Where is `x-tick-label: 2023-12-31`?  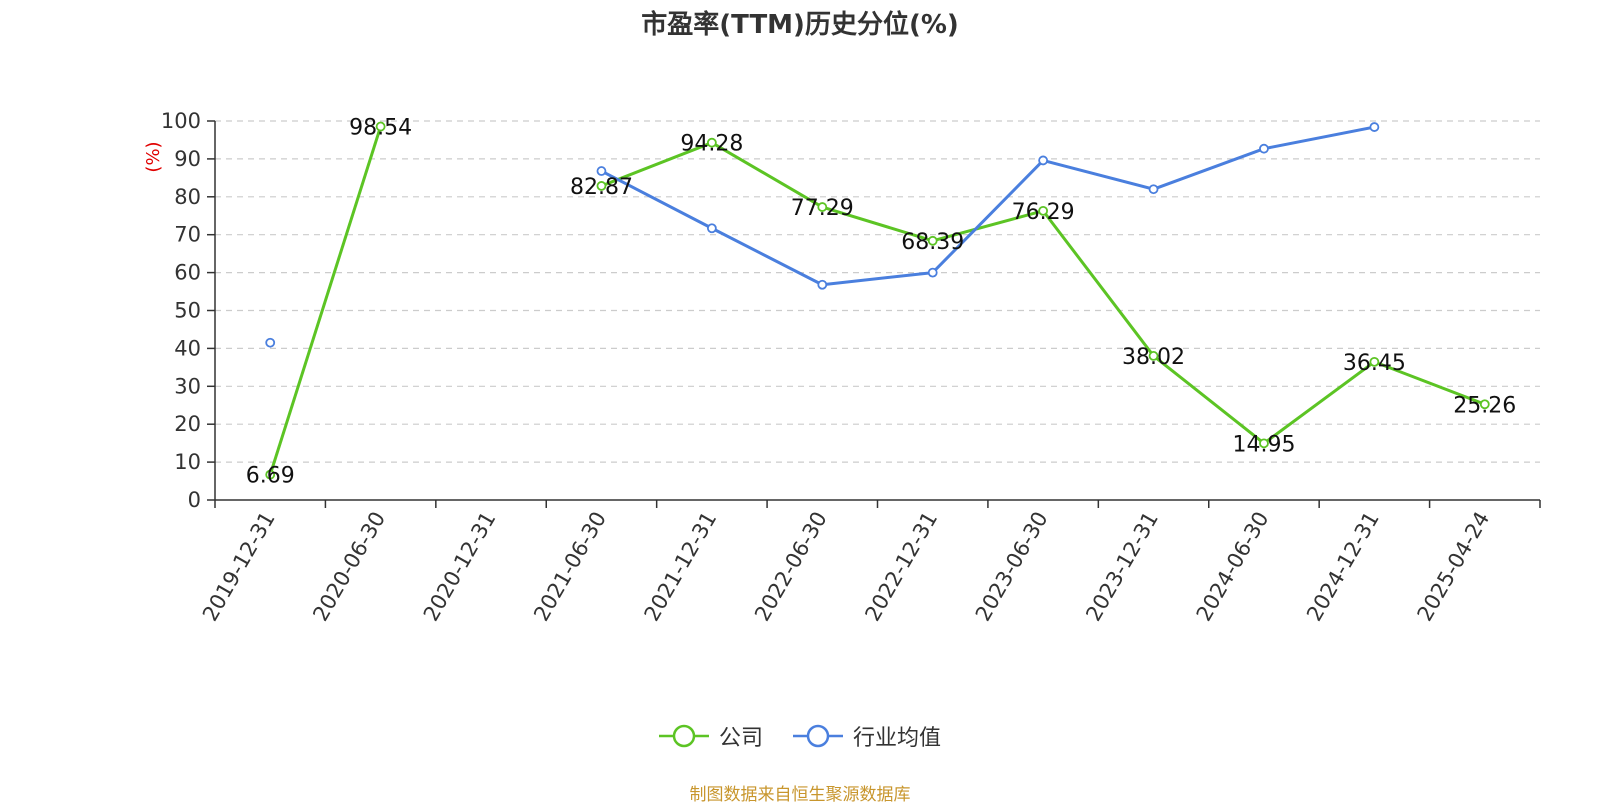 x-tick-label: 2023-12-31 is located at coordinates (1122, 567).